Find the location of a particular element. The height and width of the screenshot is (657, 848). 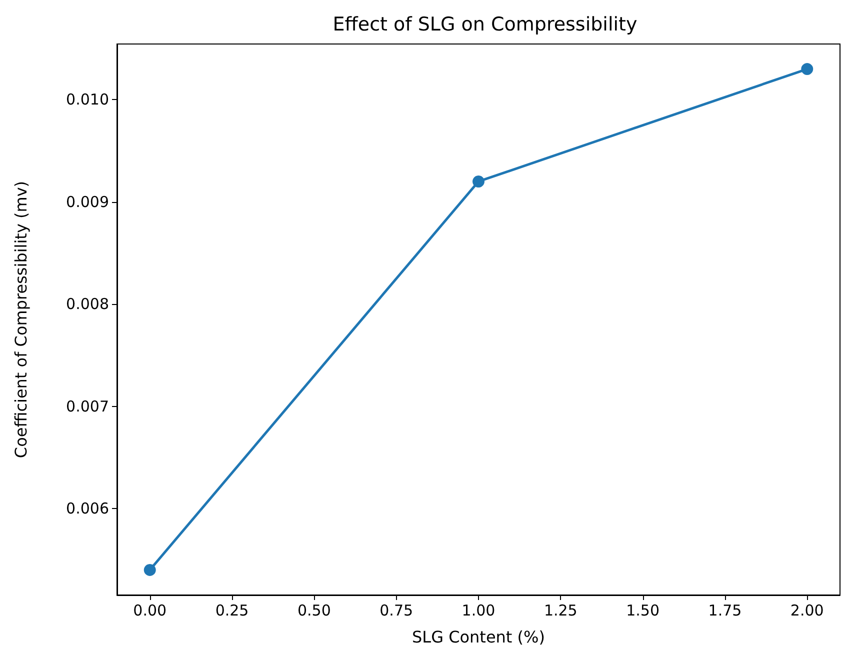

y-tick-label: 0.007 is located at coordinates (87, 406).